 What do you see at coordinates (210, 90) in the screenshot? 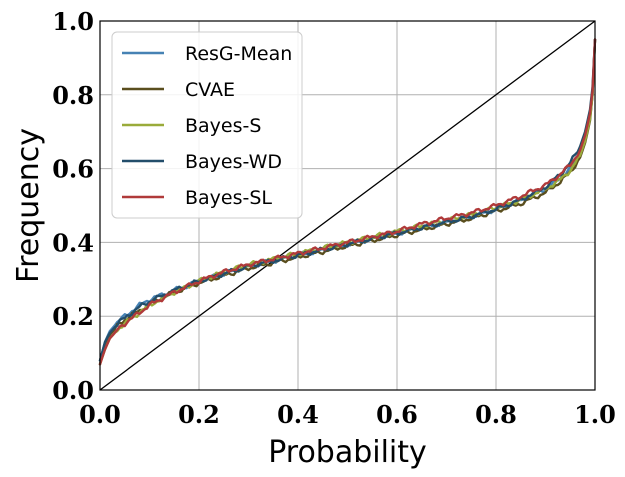
I see `legend-label: CVAE` at bounding box center [210, 90].